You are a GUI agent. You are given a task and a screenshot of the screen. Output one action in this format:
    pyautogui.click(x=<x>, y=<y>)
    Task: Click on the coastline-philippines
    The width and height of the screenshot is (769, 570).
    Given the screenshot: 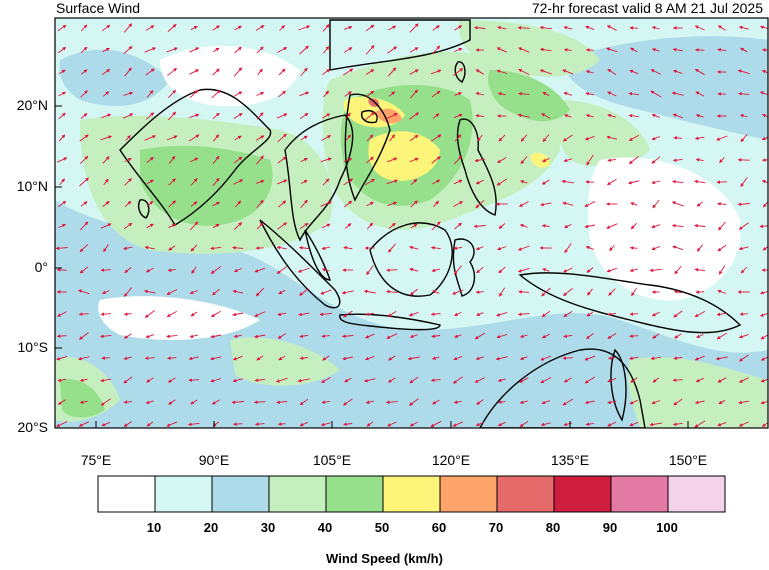 What is the action you would take?
    pyautogui.click(x=476, y=167)
    